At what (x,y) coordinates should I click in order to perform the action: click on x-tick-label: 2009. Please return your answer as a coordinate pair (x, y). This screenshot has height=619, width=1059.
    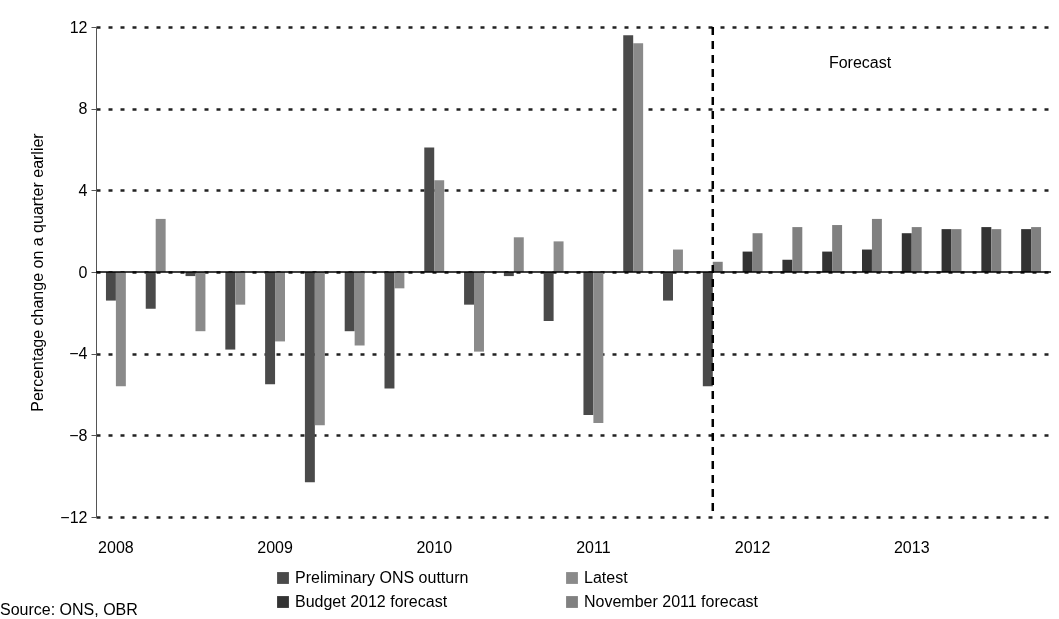
    Looking at the image, I should click on (275, 547).